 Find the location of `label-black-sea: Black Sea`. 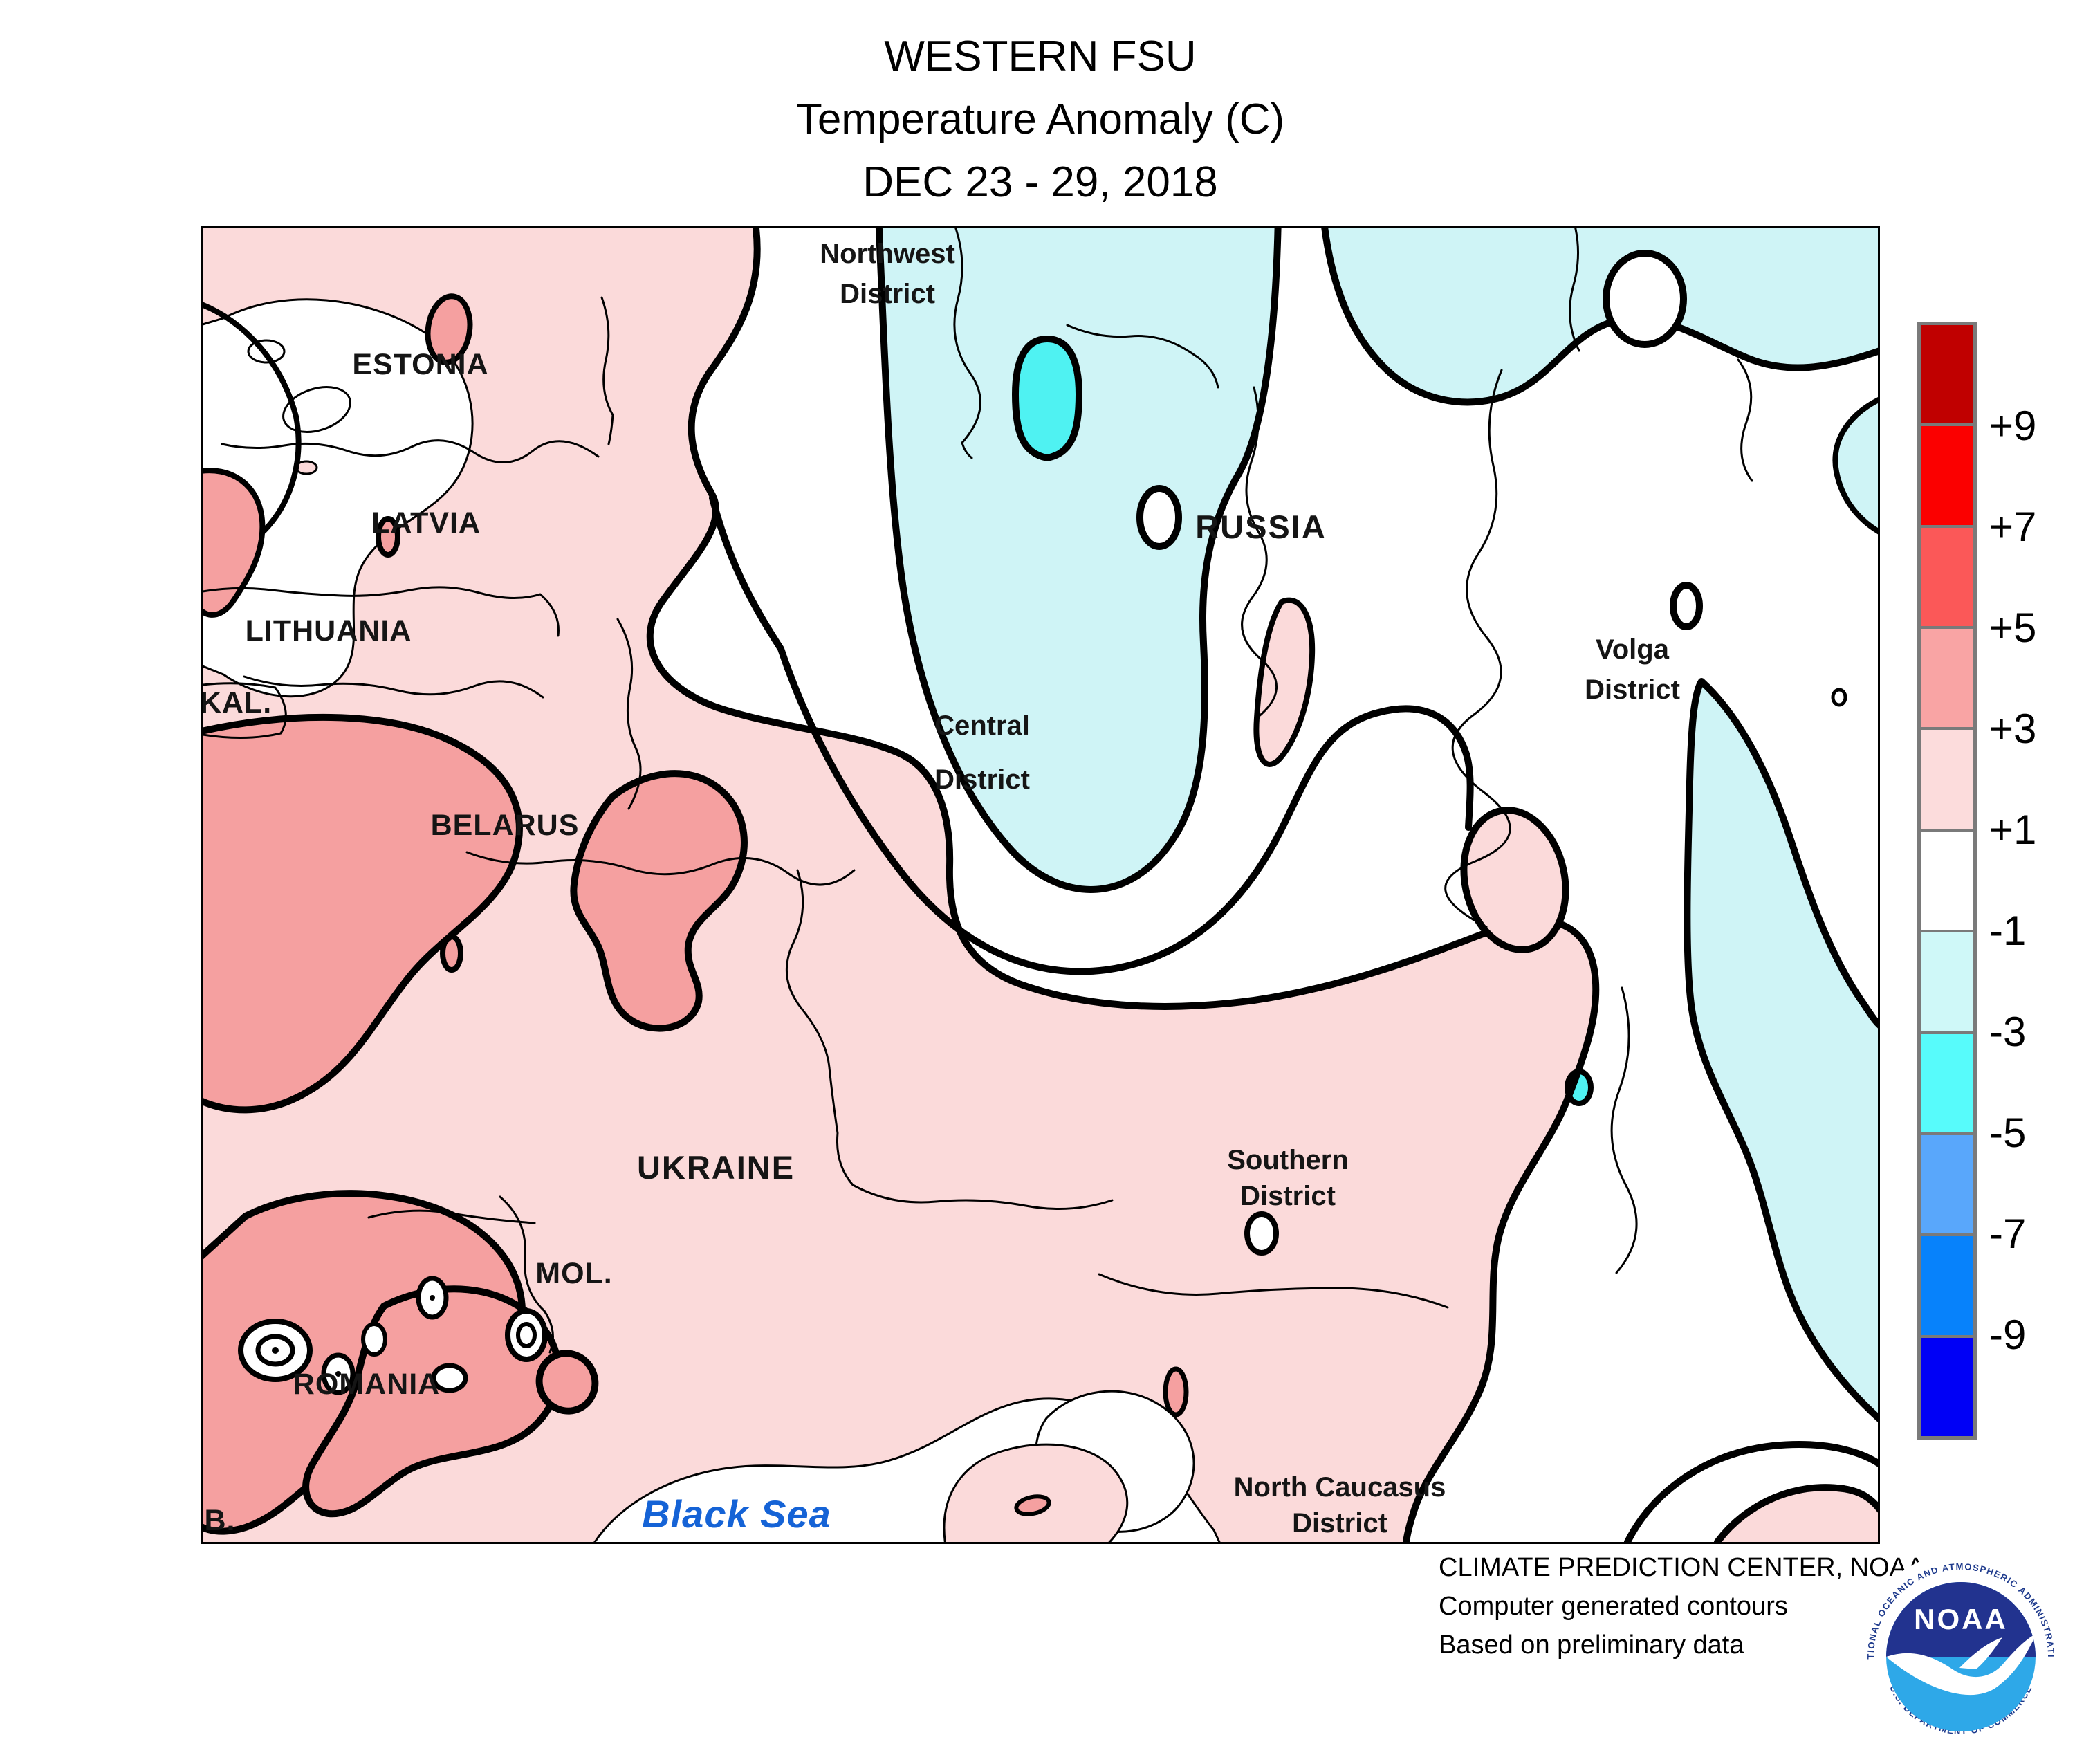

label-black-sea: Black Sea is located at coordinates (736, 1514).